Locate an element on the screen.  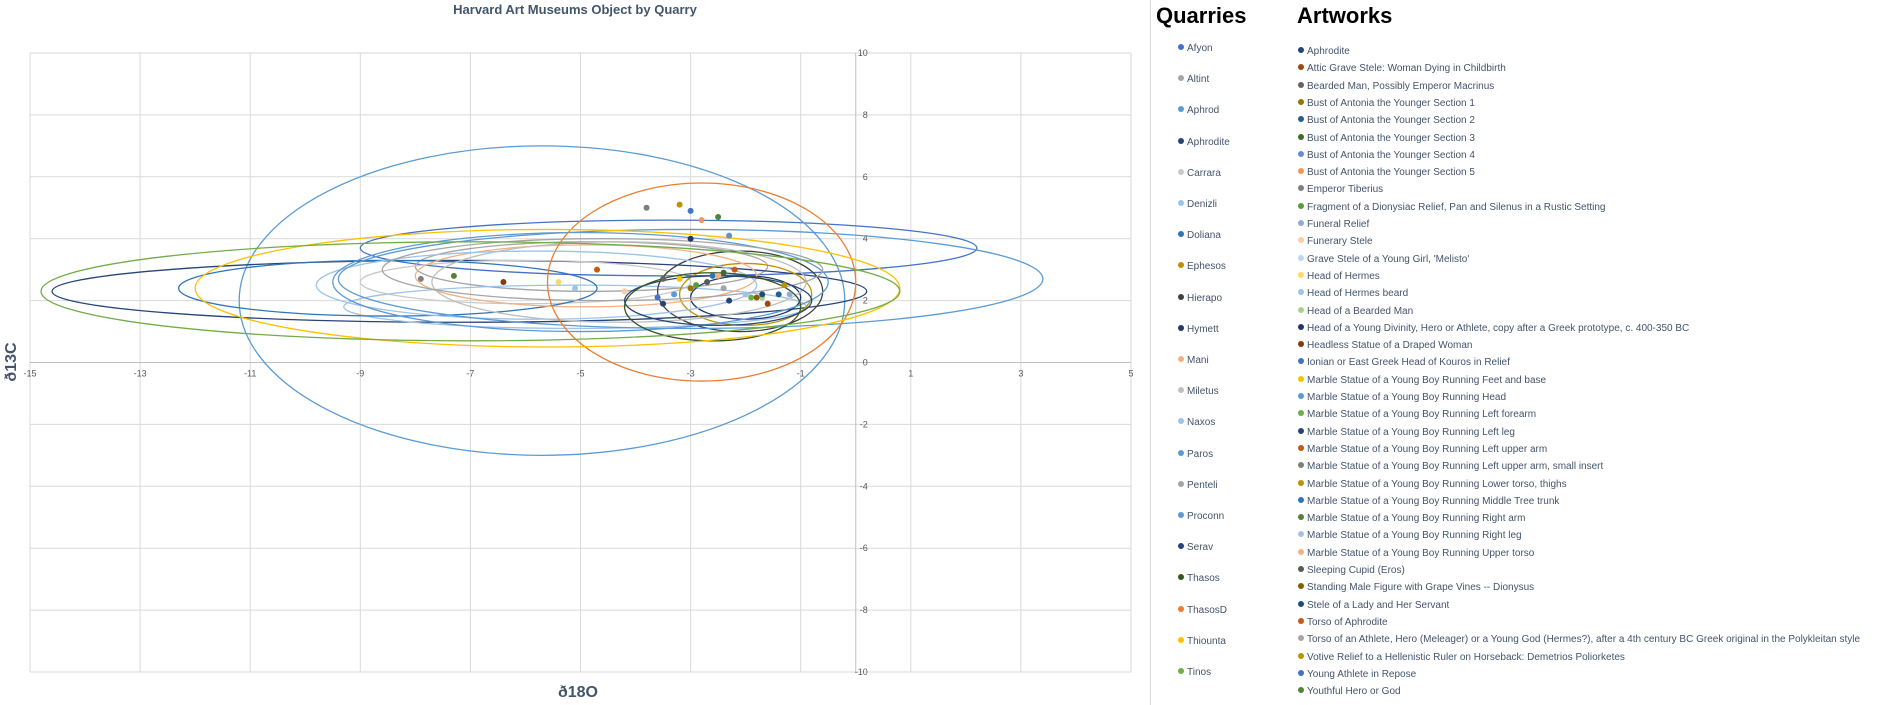
quarry-legend-label: Altint is located at coordinates (1198, 80).